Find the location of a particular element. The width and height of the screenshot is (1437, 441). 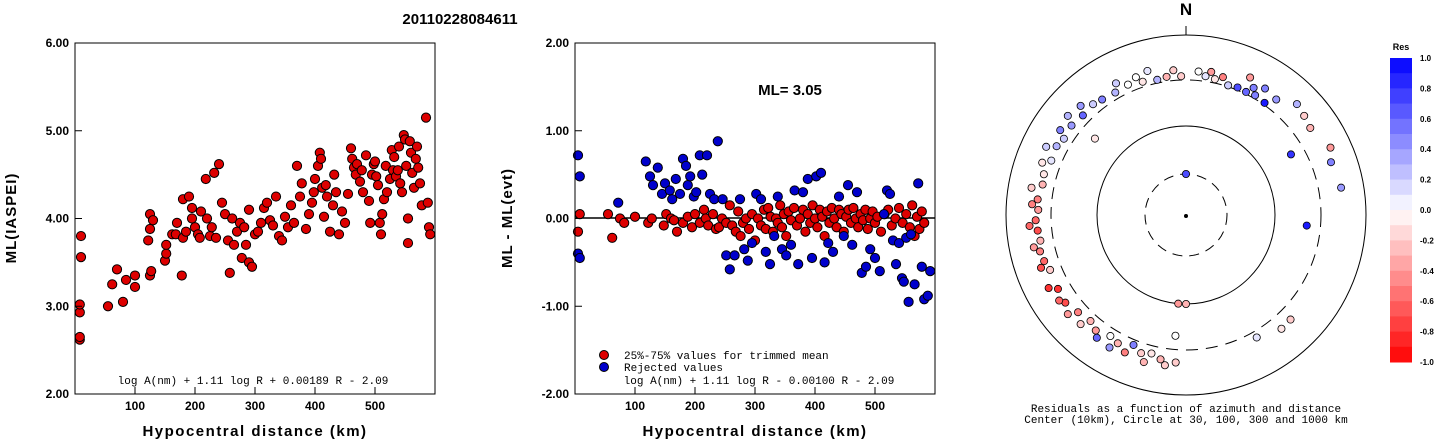

p1-xtick-label: 200 is located at coordinates (195, 406).